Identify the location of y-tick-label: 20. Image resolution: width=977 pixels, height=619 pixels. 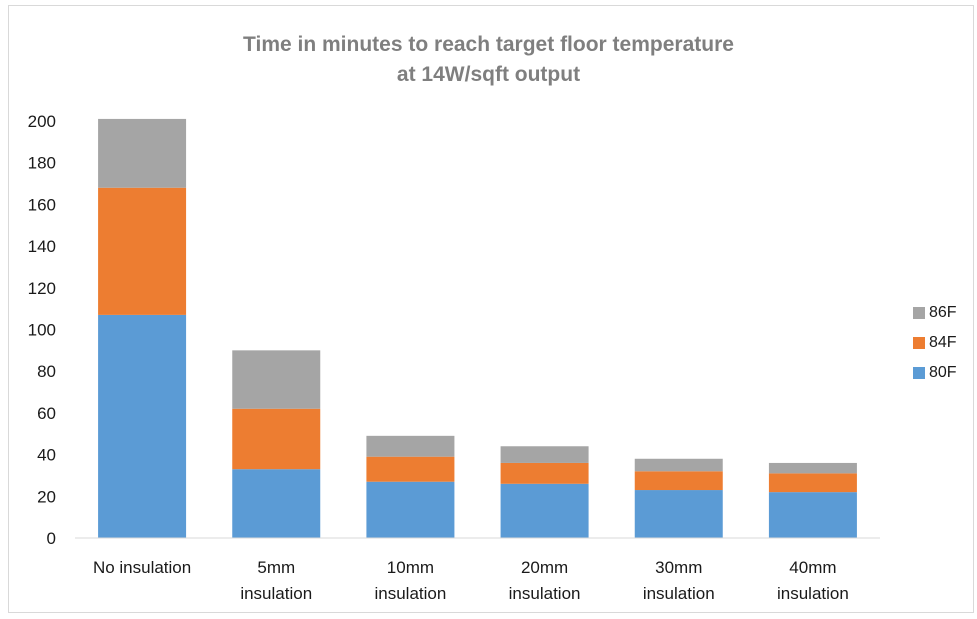
(46, 496).